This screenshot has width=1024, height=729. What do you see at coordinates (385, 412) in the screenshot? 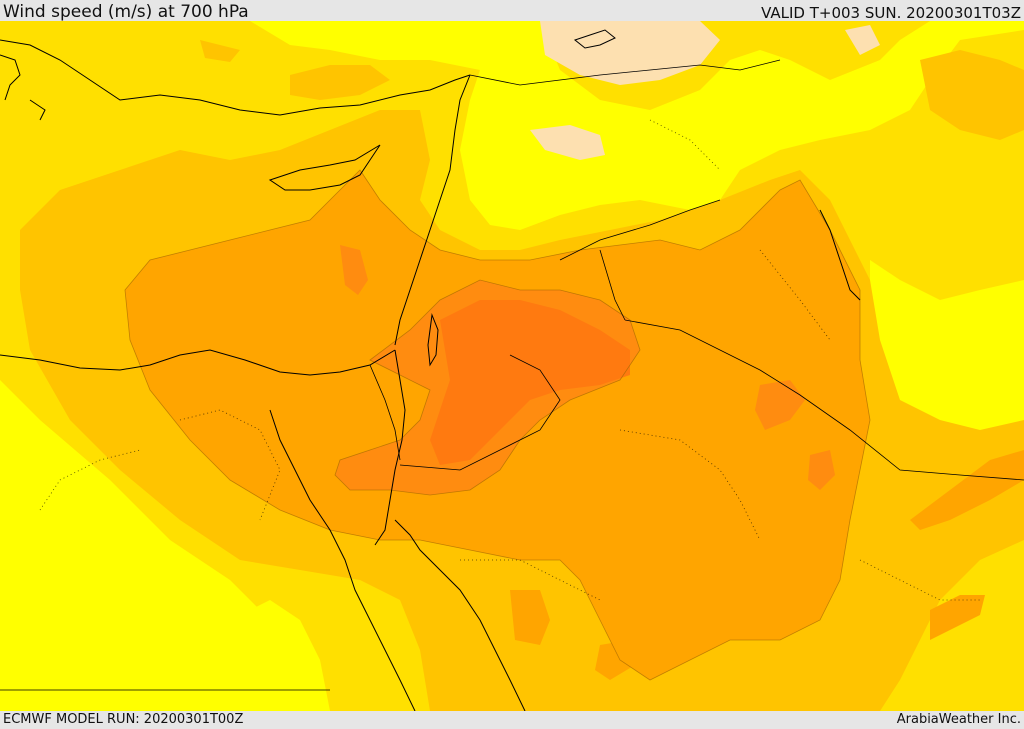
I see `border-israel-egypt` at bounding box center [385, 412].